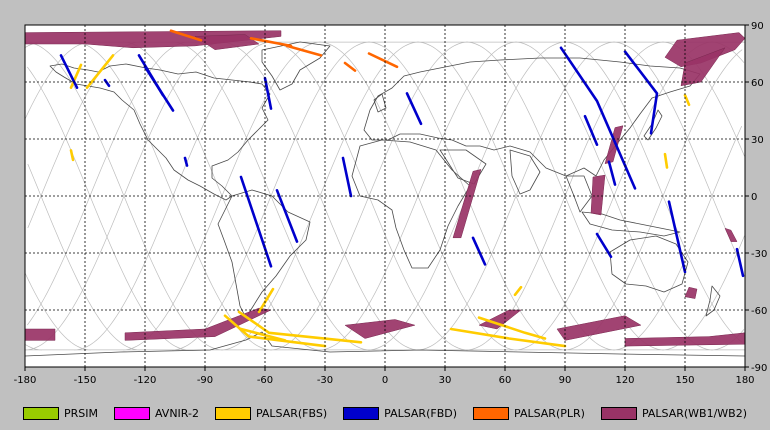 The image size is (770, 430). I want to click on x-tick-label: -90, so click(205, 380).